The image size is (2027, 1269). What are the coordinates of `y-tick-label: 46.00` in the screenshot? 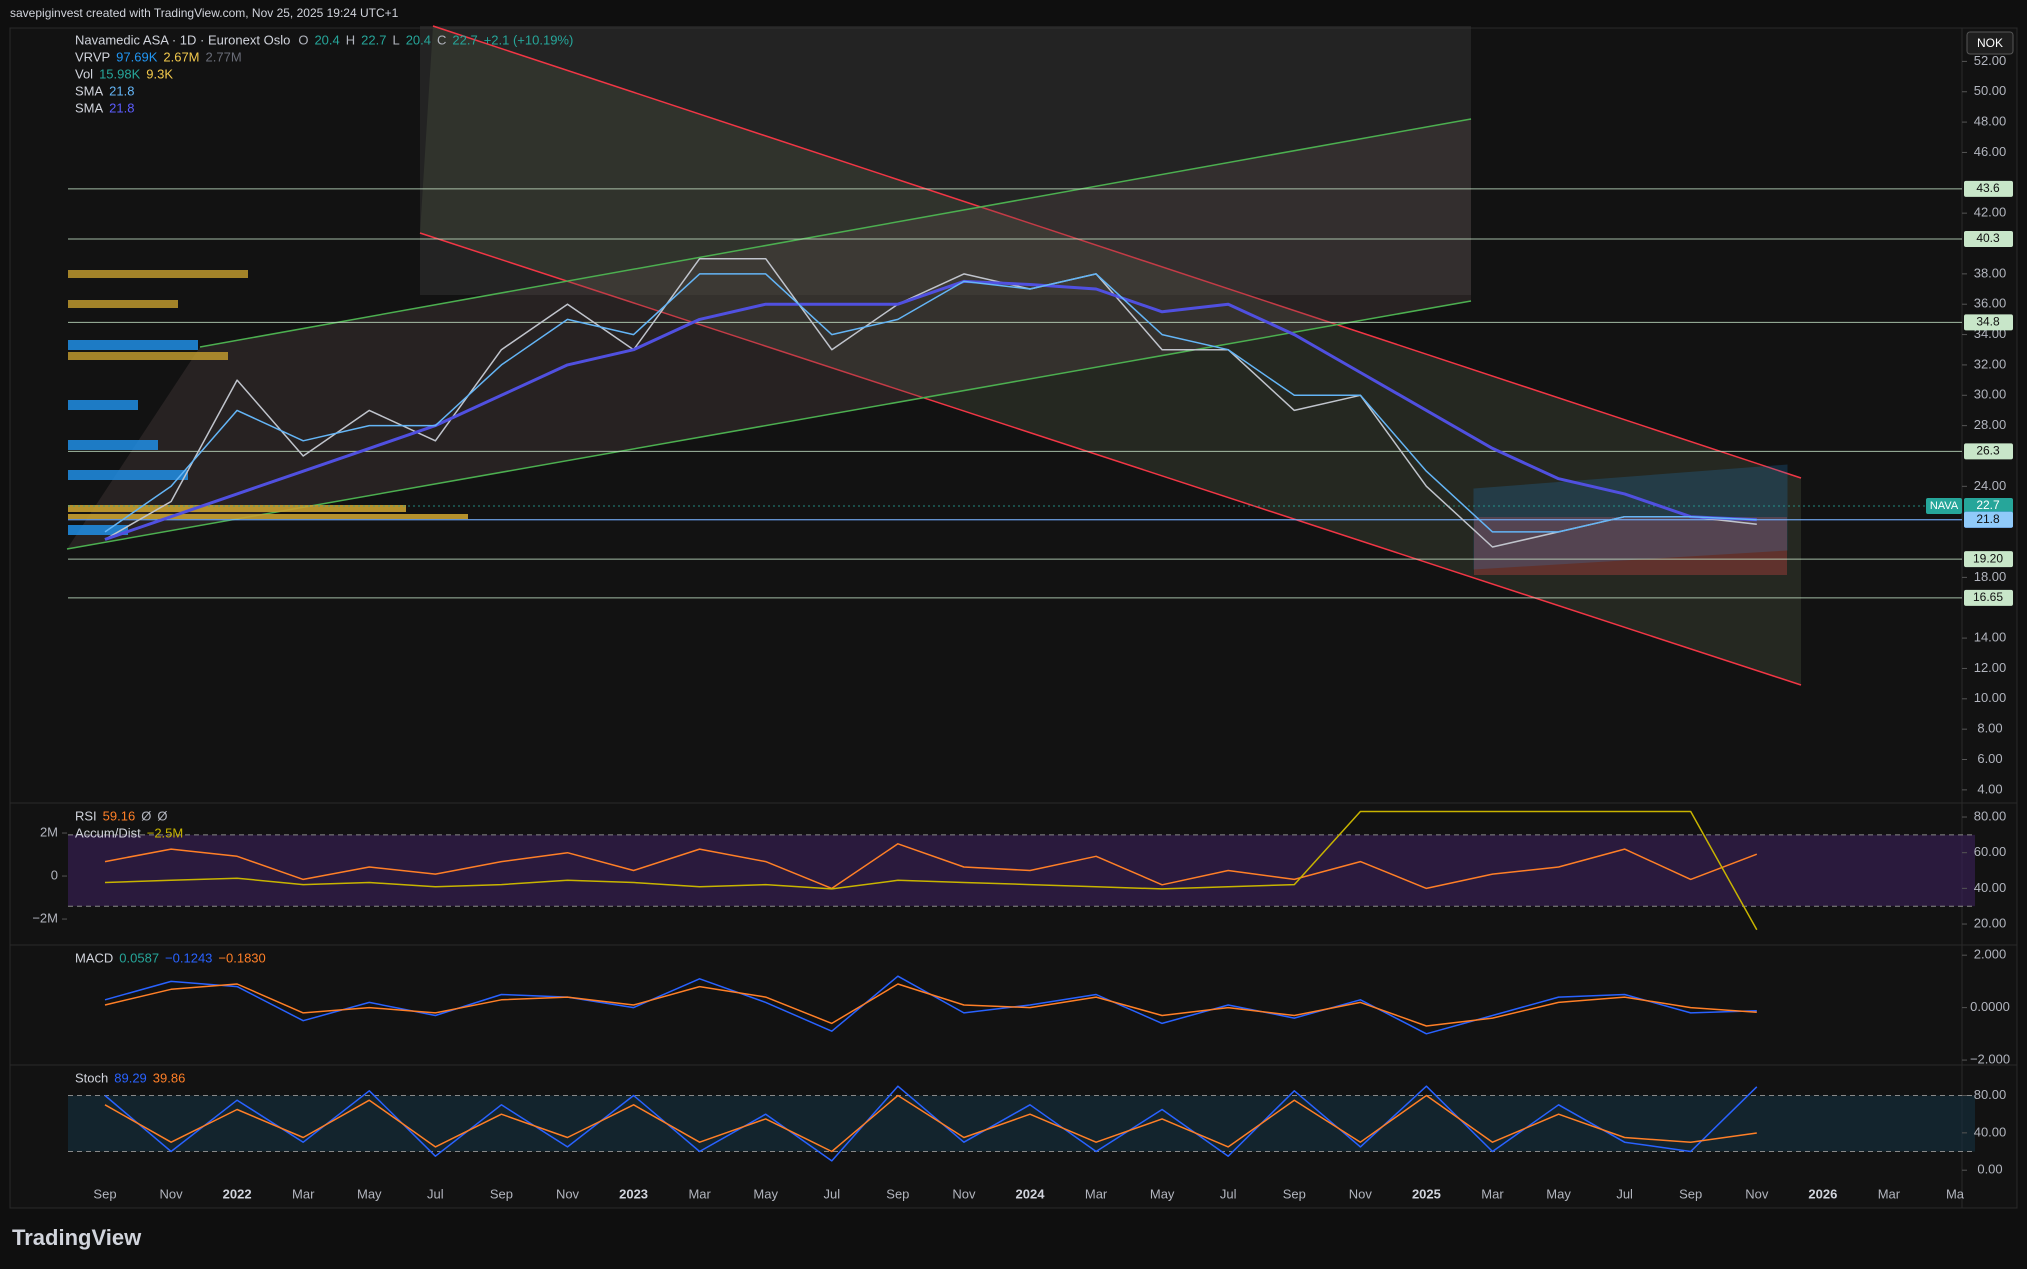 It's located at (1990, 151).